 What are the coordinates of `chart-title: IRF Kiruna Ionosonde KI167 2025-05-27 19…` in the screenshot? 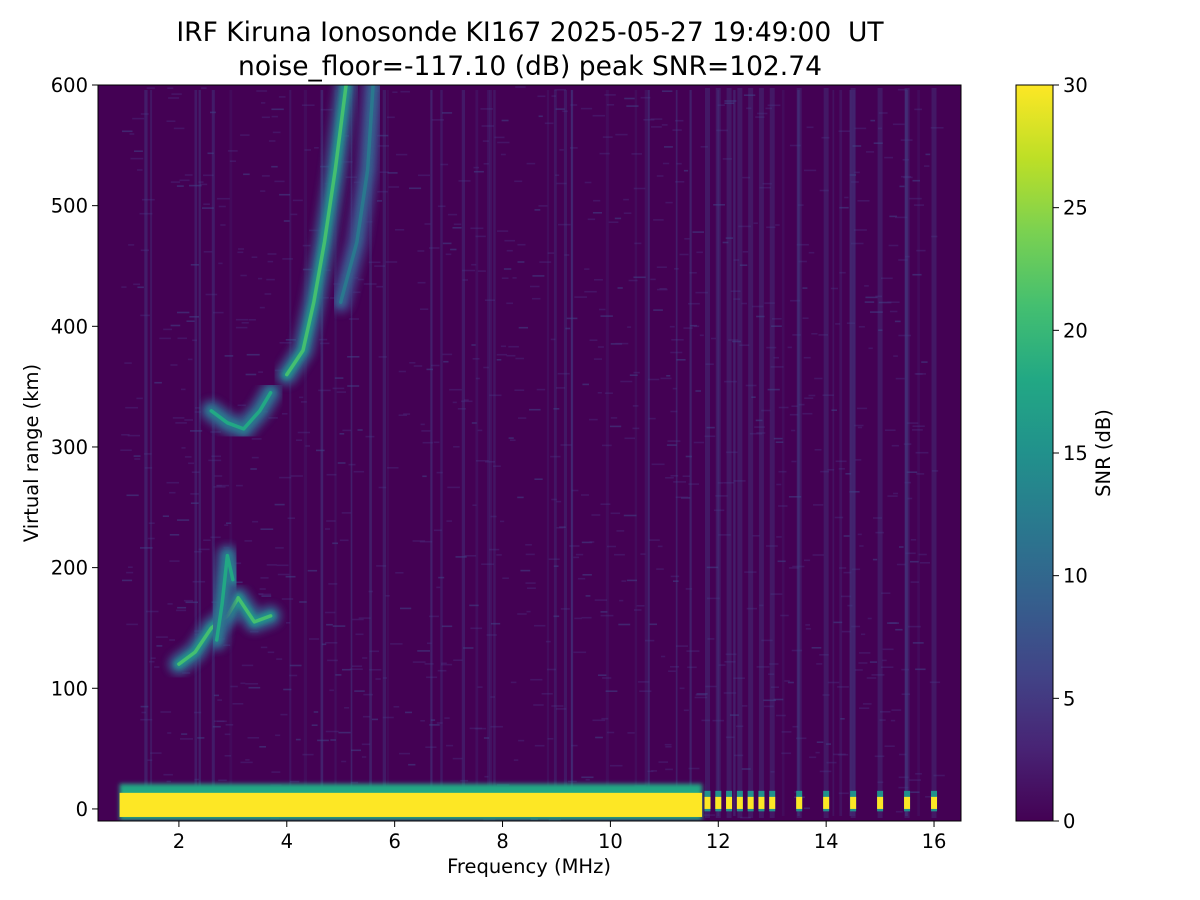 It's located at (530, 32).